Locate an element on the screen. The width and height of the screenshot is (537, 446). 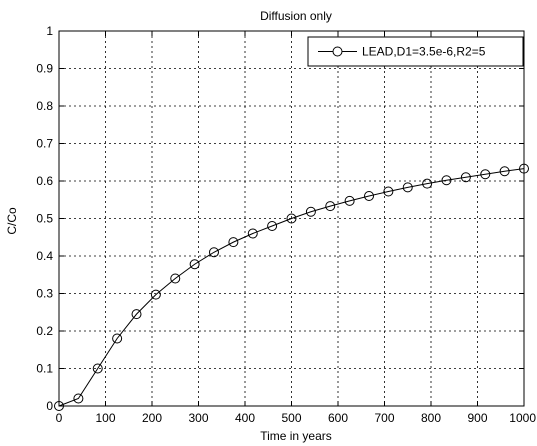
y-tick-label: 0.9 is located at coordinates (44, 69).